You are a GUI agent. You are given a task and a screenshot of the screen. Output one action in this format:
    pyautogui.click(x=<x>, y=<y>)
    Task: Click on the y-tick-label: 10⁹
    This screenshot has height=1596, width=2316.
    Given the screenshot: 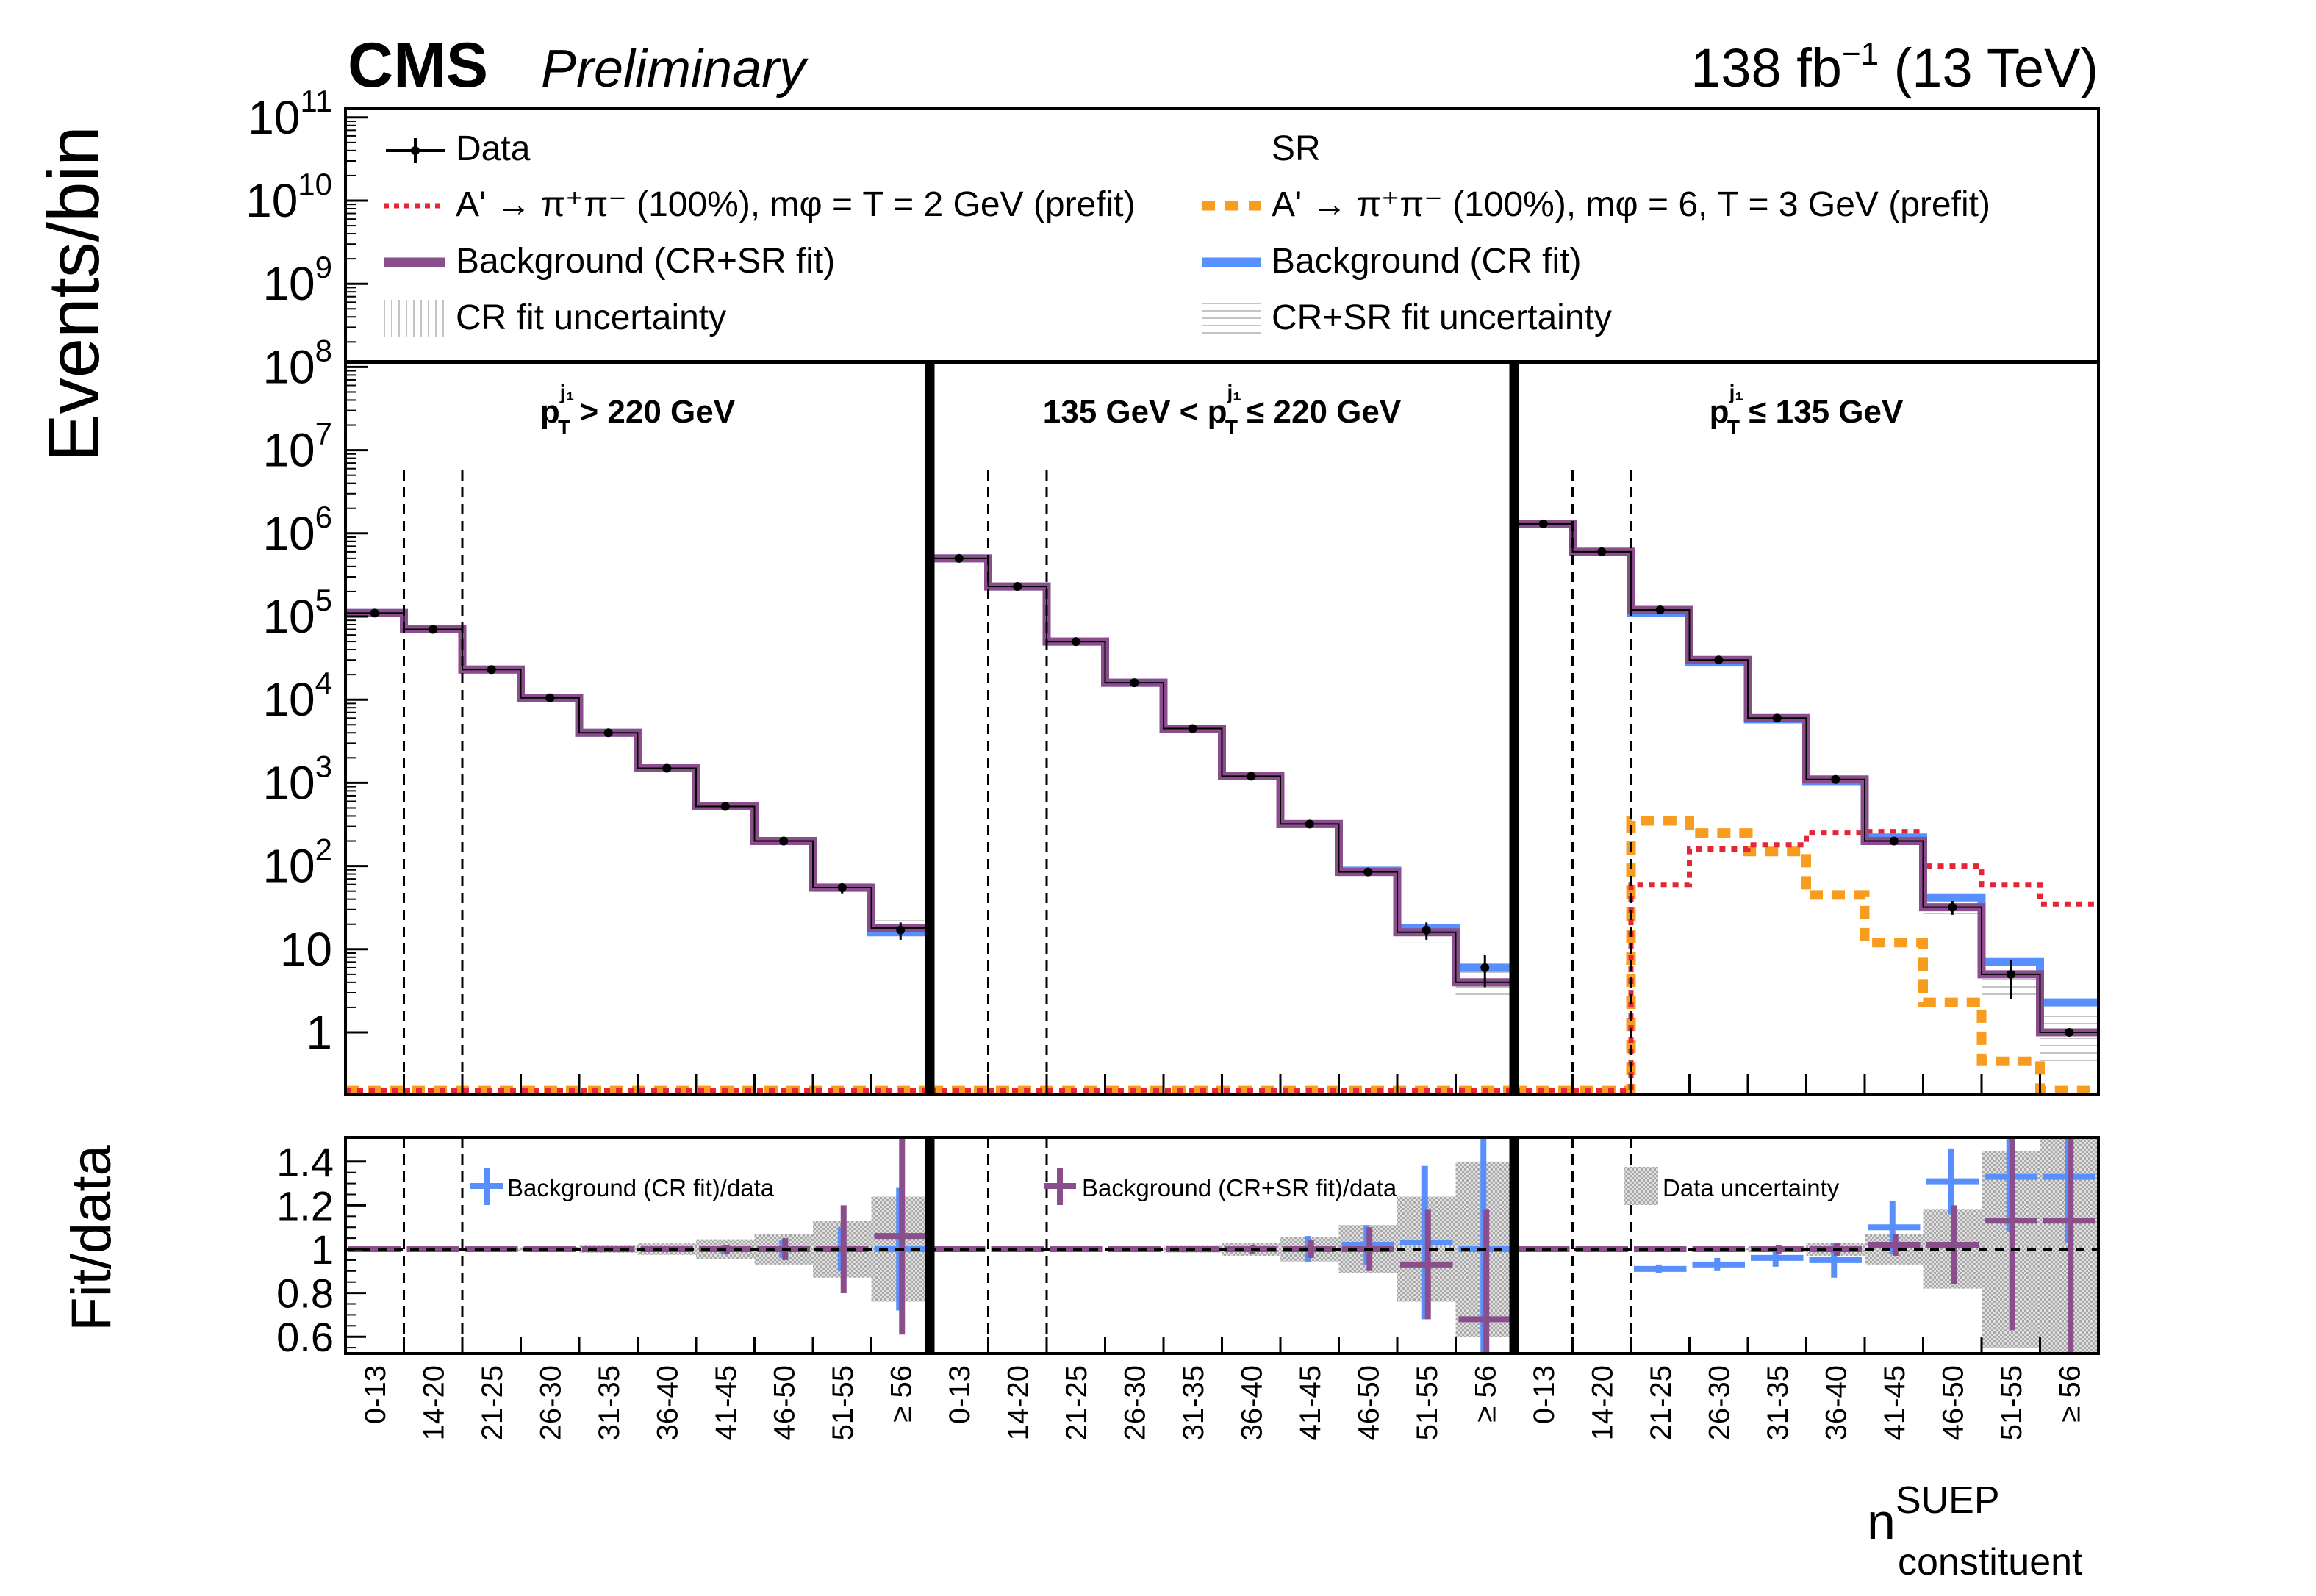 What is the action you would take?
    pyautogui.click(x=297, y=280)
    